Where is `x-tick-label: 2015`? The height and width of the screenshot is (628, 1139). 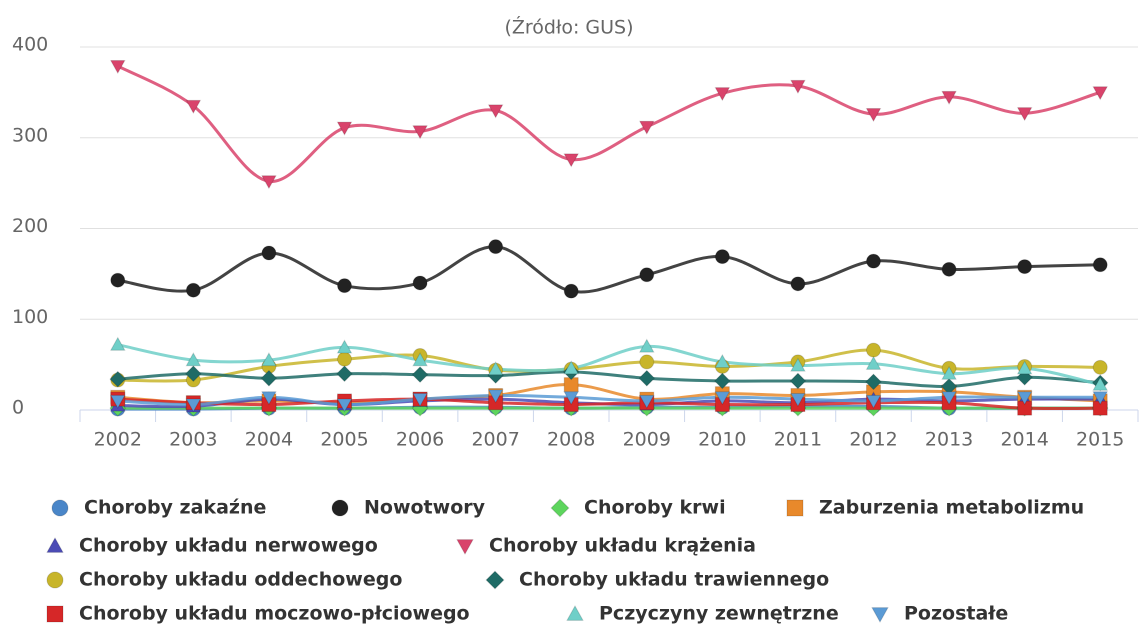
x-tick-label: 2015 is located at coordinates (1100, 440).